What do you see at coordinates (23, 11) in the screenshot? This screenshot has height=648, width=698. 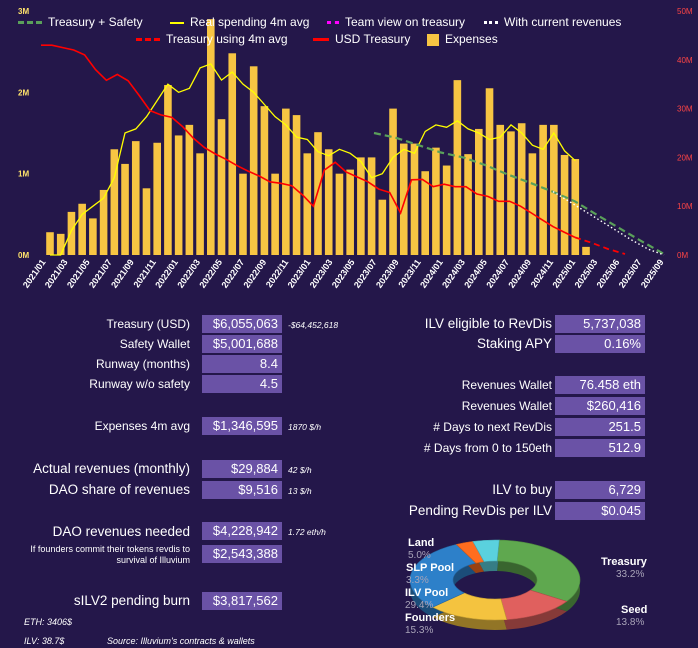 I see `y-left-tick-label: 3M` at bounding box center [23, 11].